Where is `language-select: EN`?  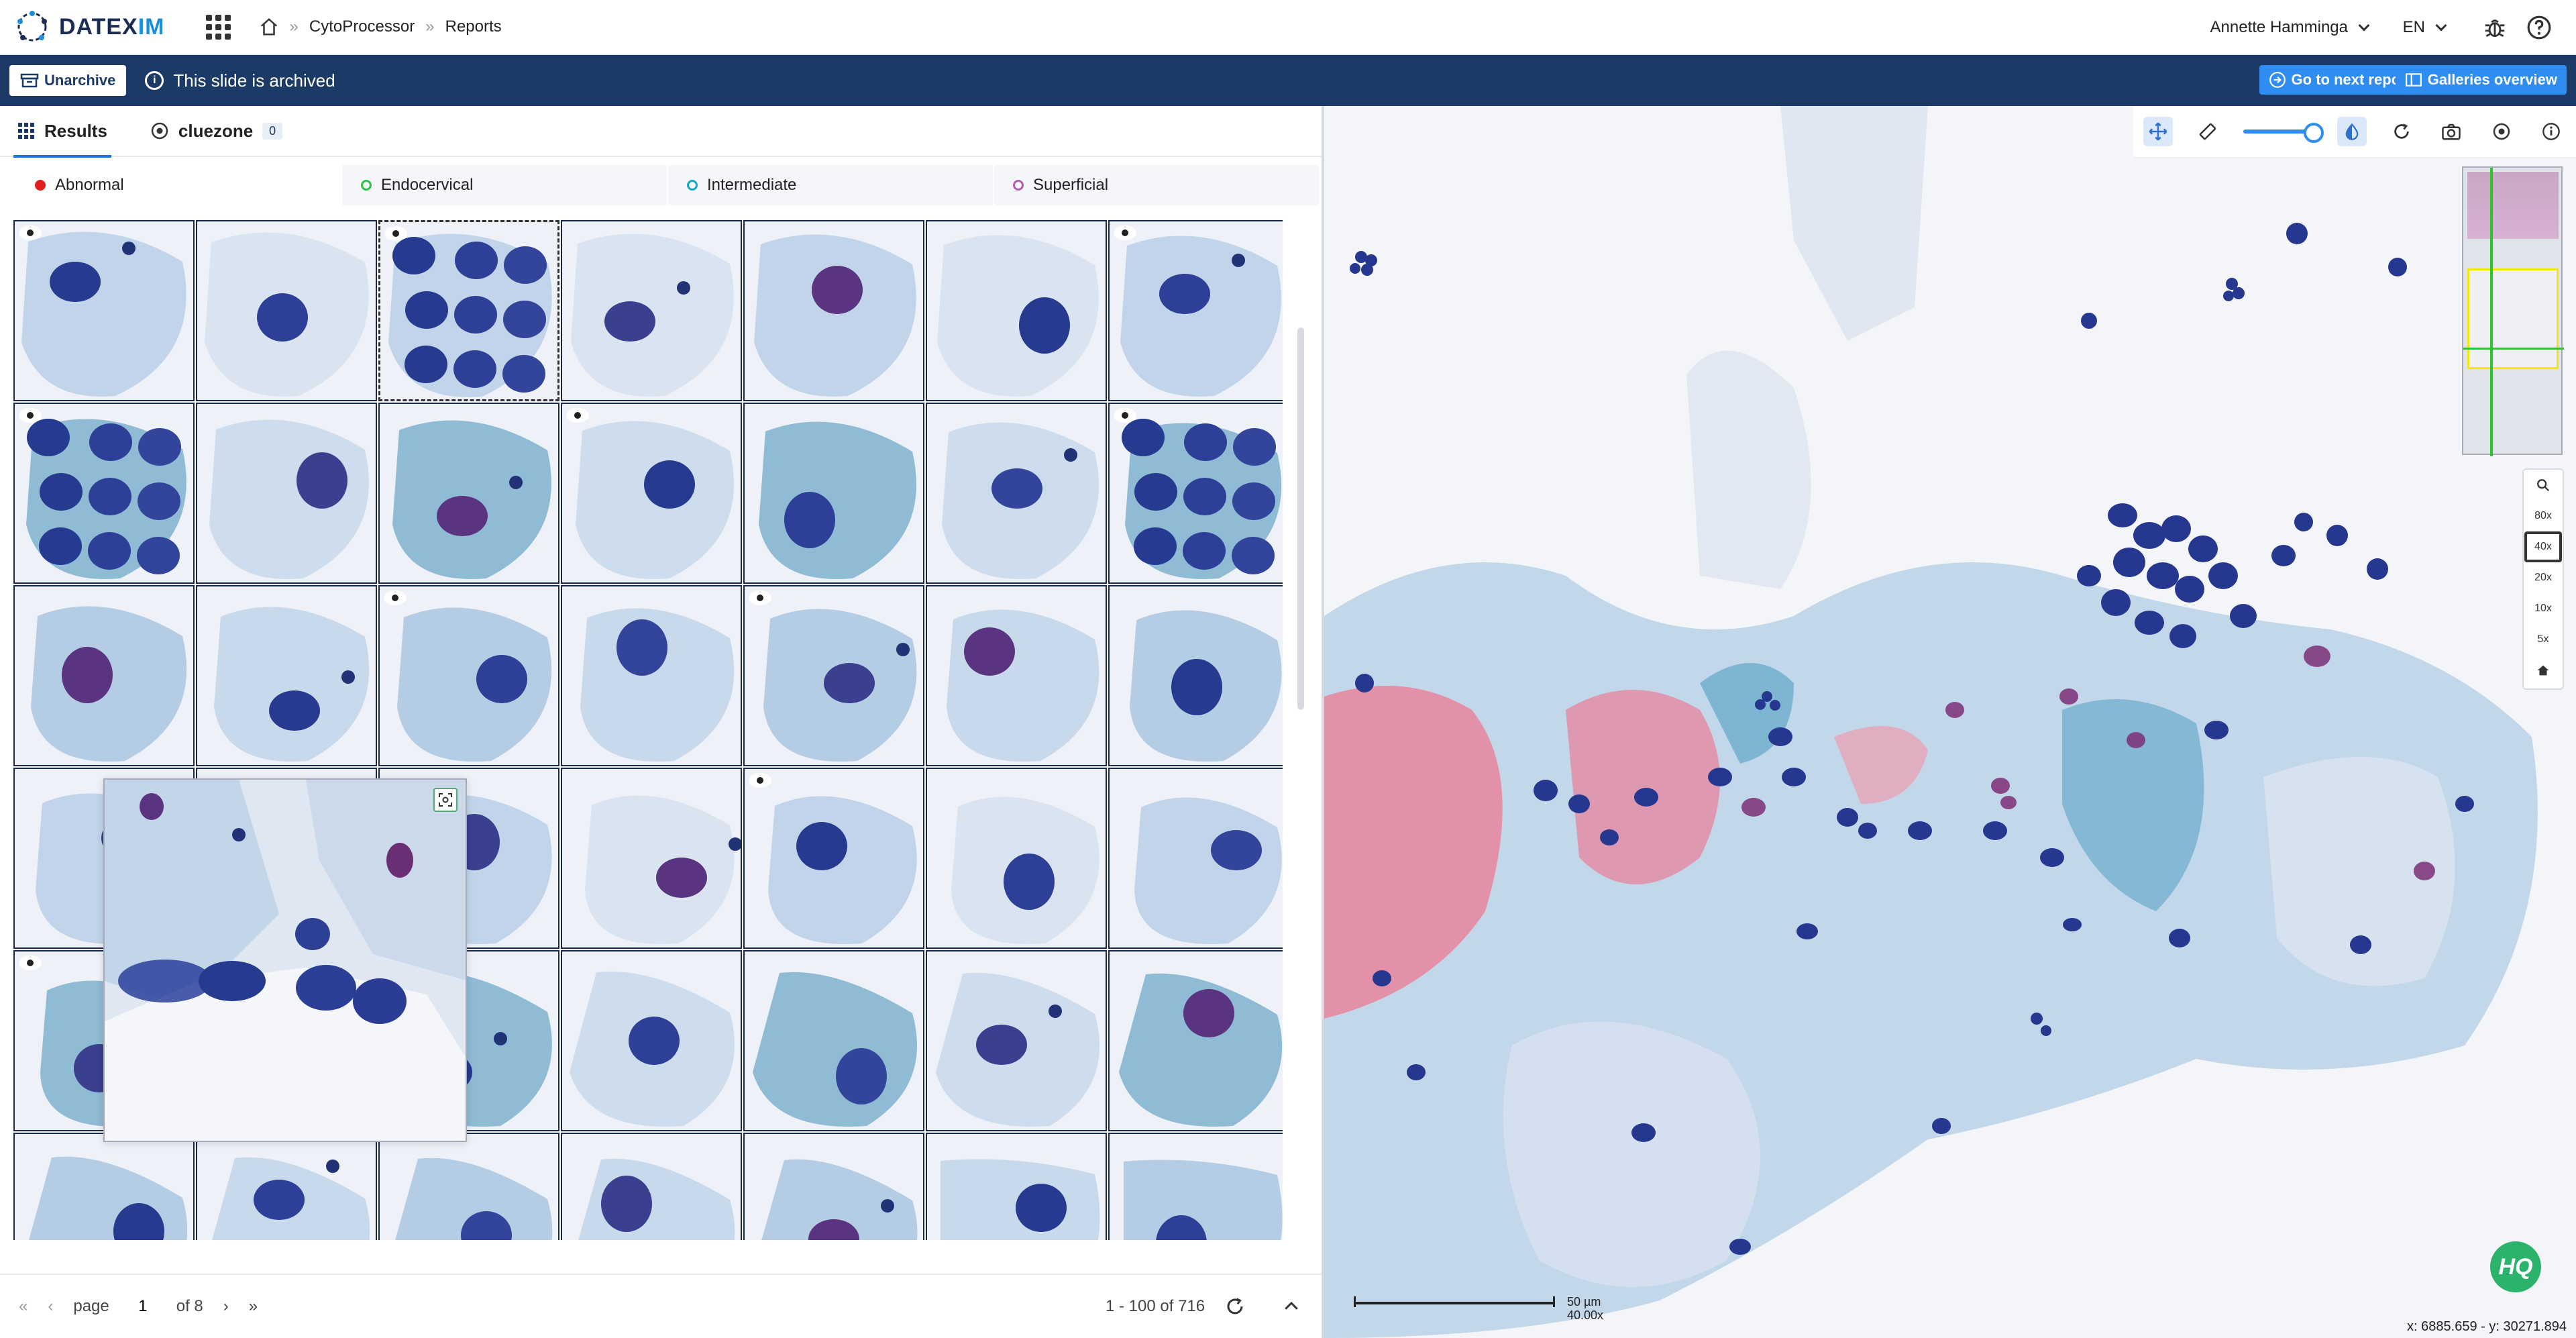 language-select: EN is located at coordinates (2425, 27).